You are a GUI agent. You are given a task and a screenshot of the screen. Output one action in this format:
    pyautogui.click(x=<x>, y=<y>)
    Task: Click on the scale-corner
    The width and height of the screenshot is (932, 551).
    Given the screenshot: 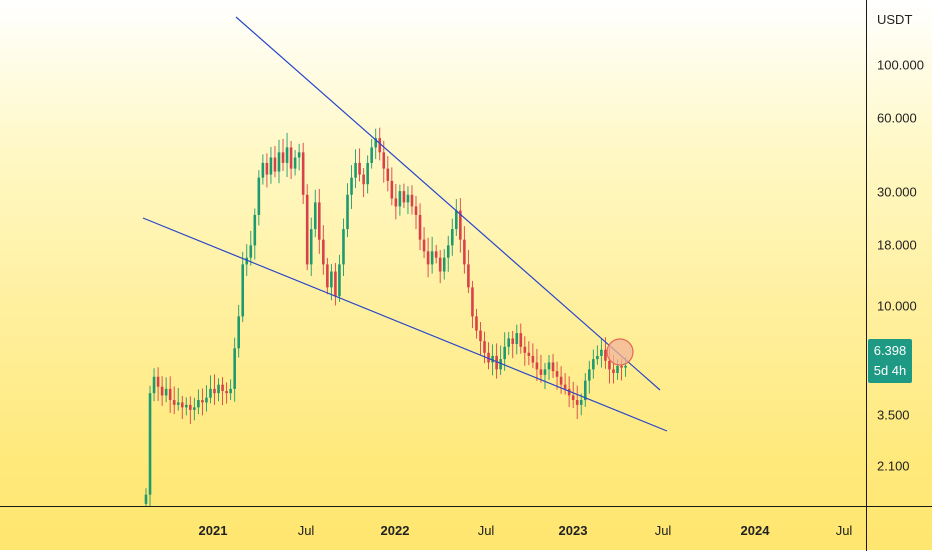 What is the action you would take?
    pyautogui.click(x=899, y=528)
    